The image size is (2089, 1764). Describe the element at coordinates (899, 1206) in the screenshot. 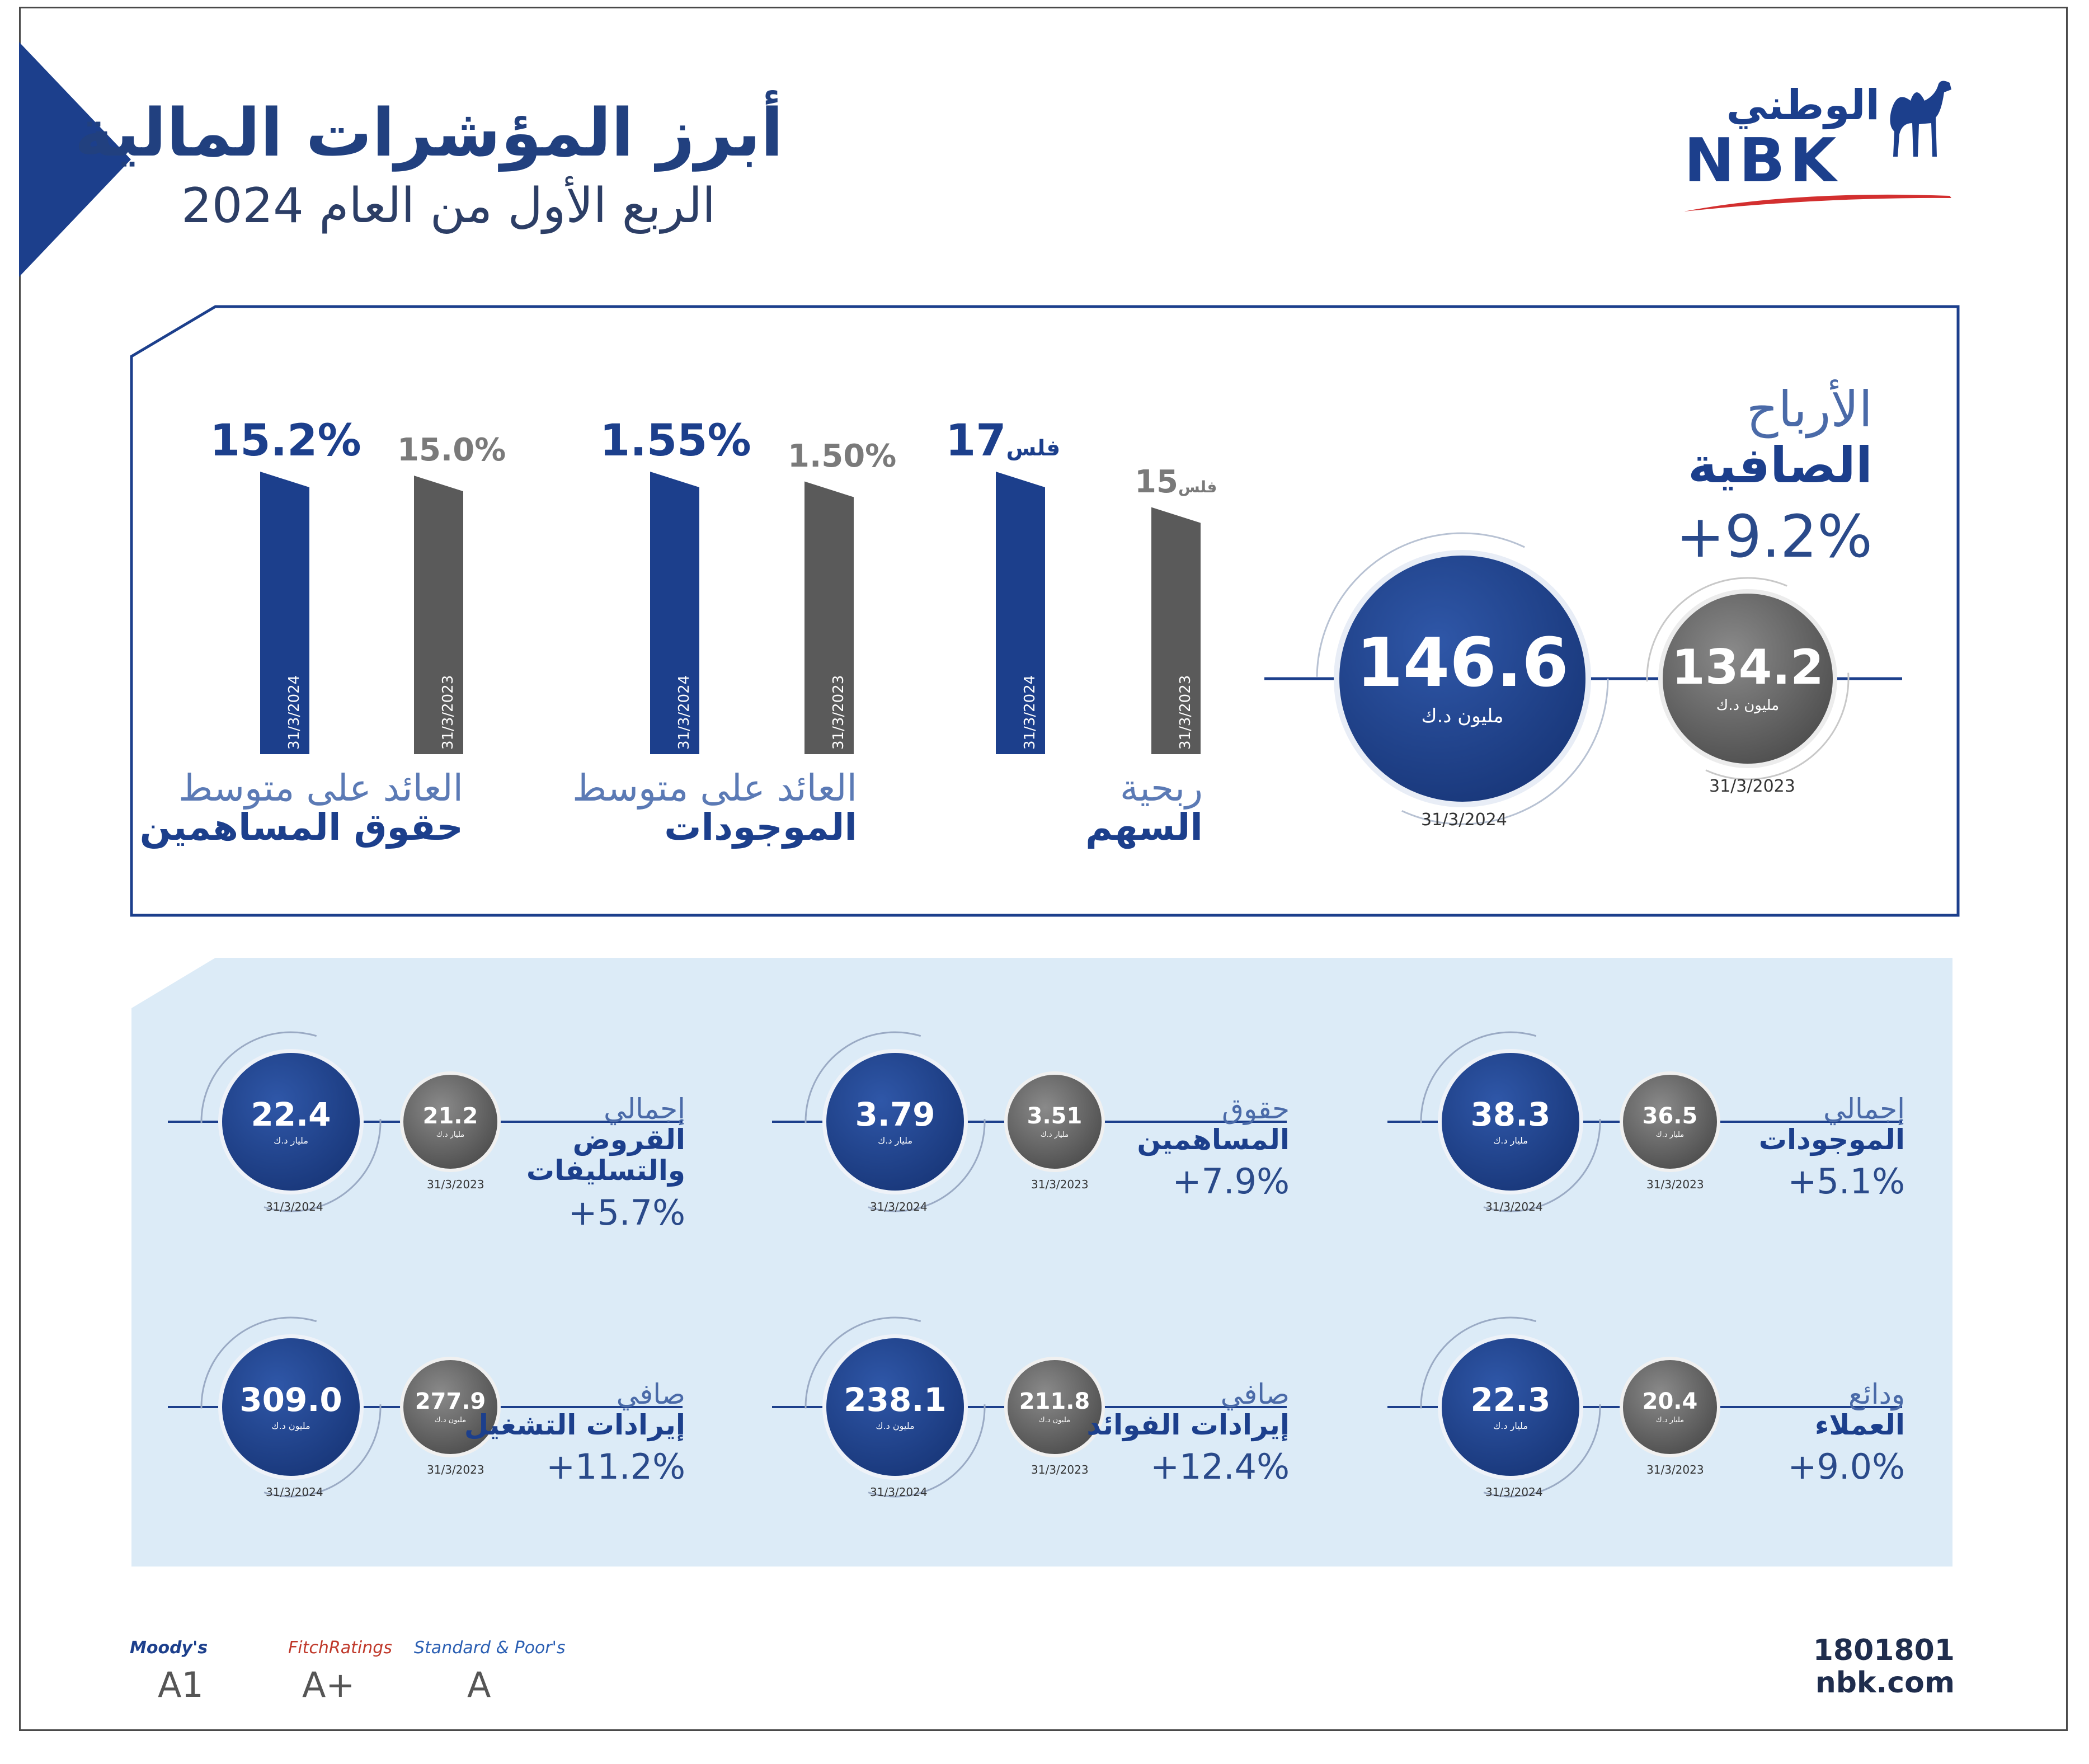

I see `kpi-current-date-equity: 31/3/2024` at that location.